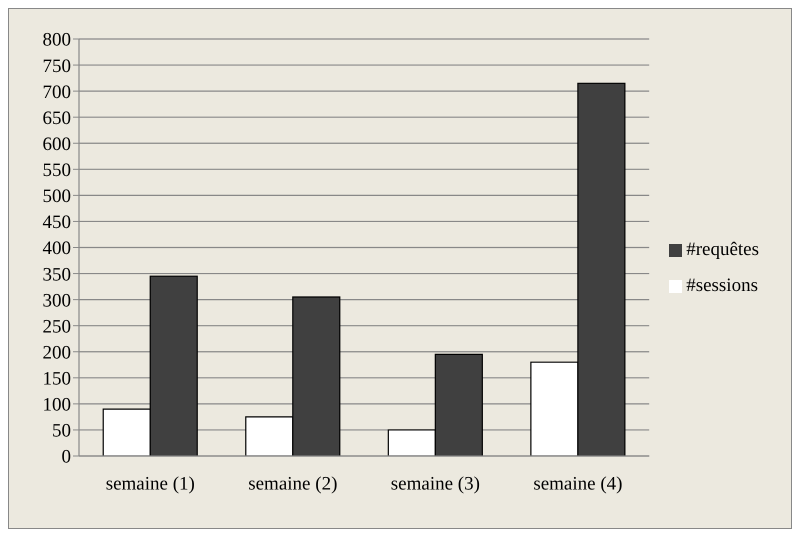 The height and width of the screenshot is (535, 798). I want to click on y-tick-label: 450, so click(56, 223).